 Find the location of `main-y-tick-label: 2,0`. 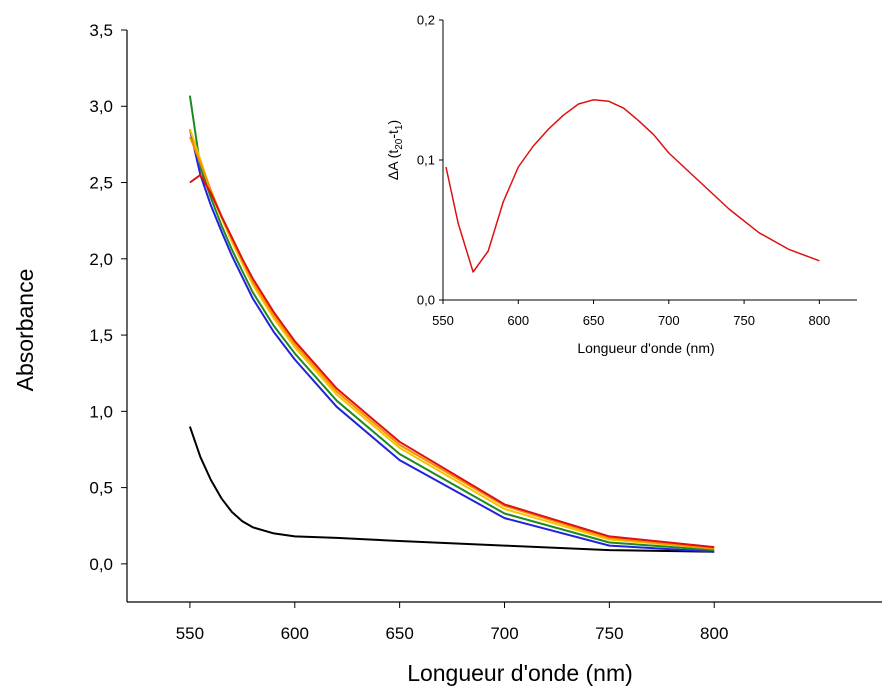

main-y-tick-label: 2,0 is located at coordinates (101, 259).